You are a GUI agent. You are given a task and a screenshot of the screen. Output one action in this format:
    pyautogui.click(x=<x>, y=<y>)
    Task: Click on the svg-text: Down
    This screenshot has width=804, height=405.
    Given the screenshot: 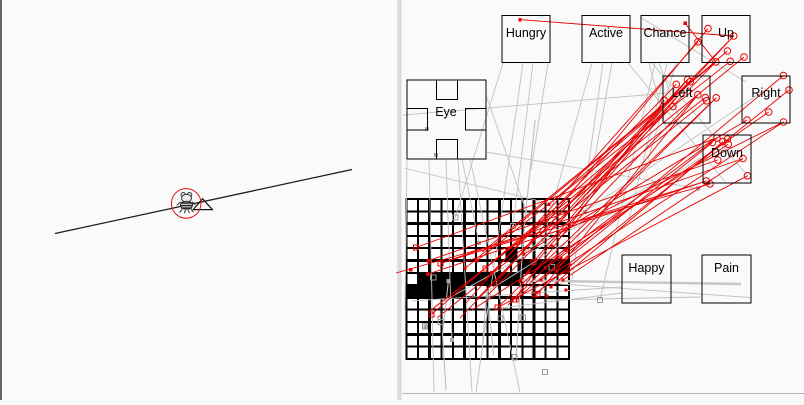 What is the action you would take?
    pyautogui.click(x=727, y=153)
    